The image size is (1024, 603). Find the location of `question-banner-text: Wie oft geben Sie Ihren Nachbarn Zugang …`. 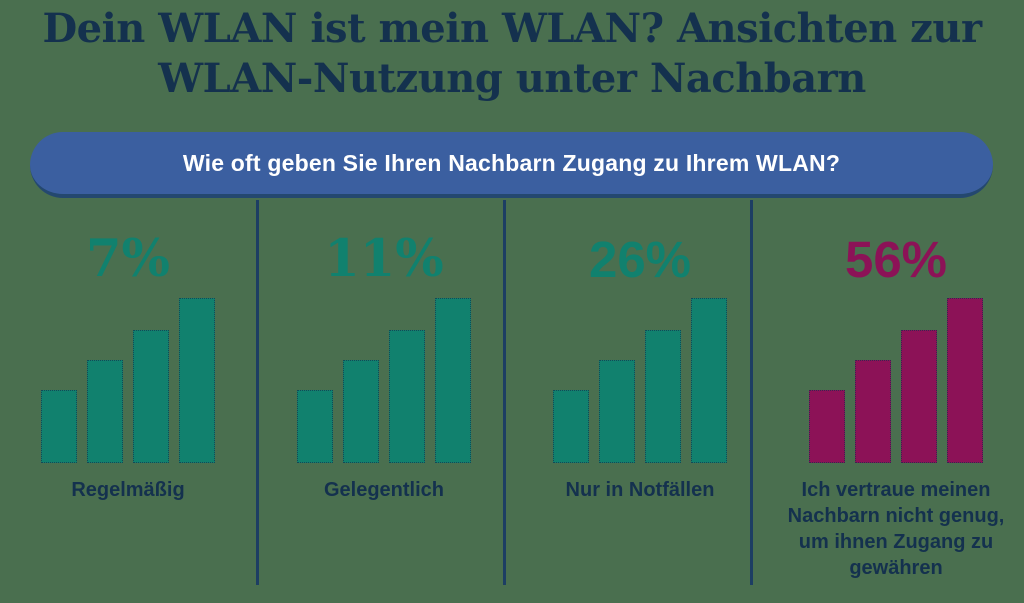

question-banner-text: Wie oft geben Sie Ihren Nachbarn Zugang … is located at coordinates (511, 162).